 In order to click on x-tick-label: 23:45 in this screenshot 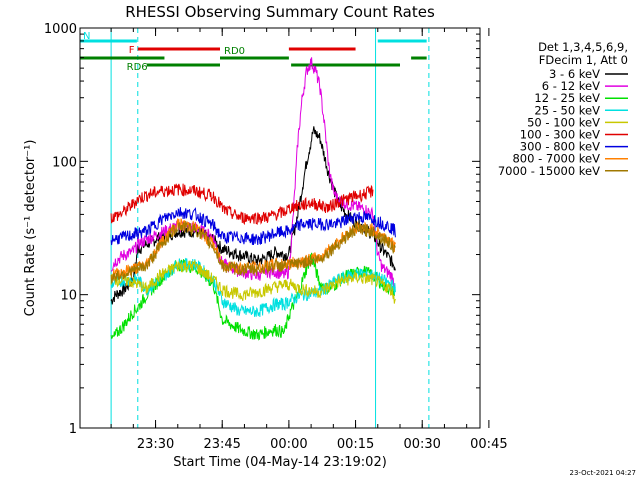, I will do `click(221, 444)`.